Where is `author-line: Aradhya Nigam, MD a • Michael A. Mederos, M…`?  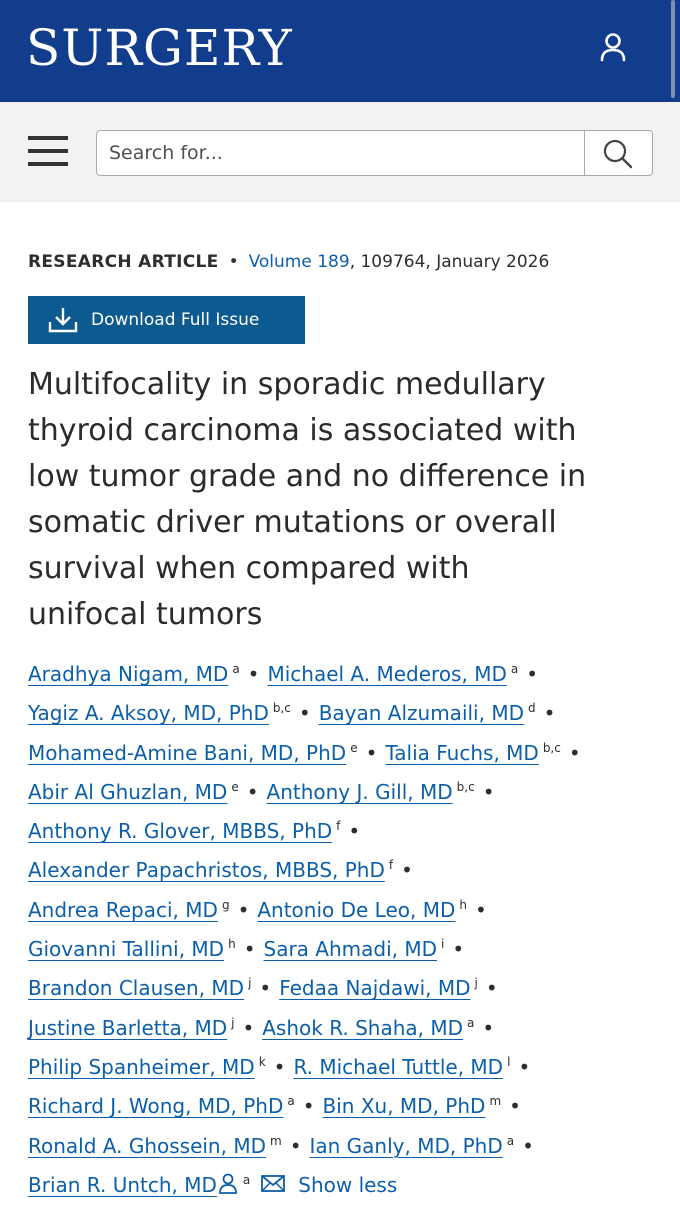 author-line: Aradhya Nigam, MD a • Michael A. Mederos, M… is located at coordinates (348, 669).